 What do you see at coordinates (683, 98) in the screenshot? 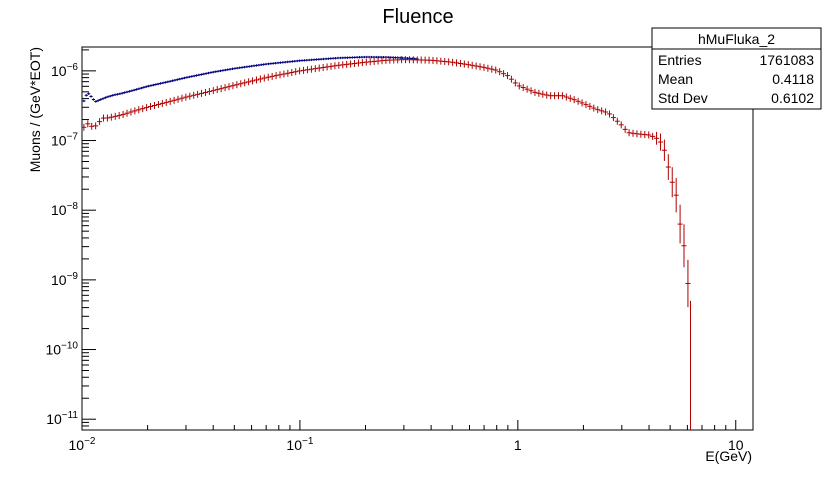
I see `stats-label-std-dev: Std Dev` at bounding box center [683, 98].